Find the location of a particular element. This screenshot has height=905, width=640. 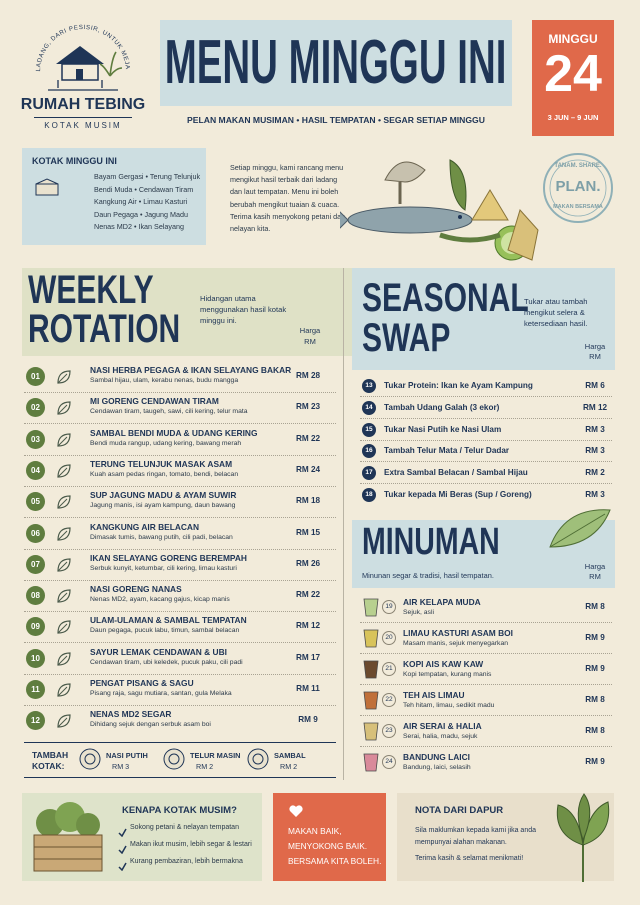

week-box is located at coordinates (573, 78).